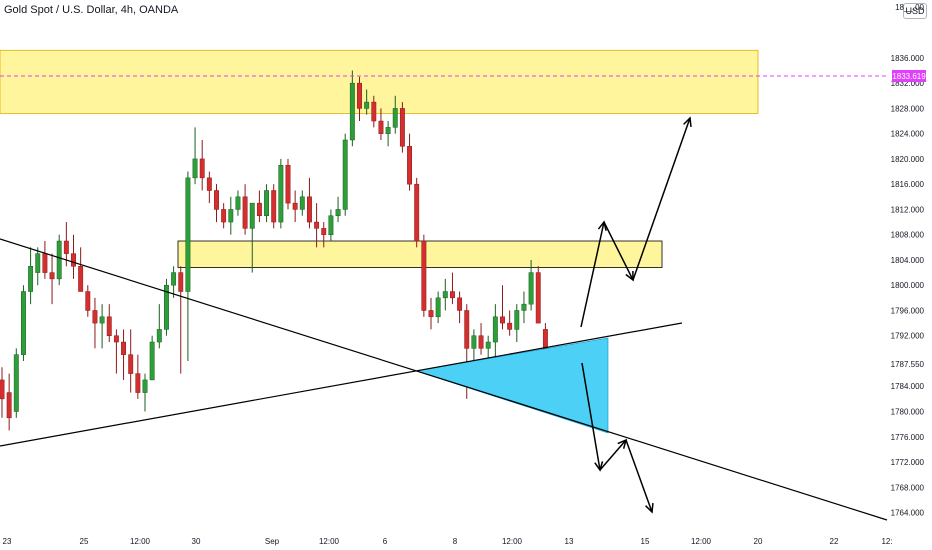  What do you see at coordinates (908, 336) in the screenshot?
I see `y-tick-label: 1792.000` at bounding box center [908, 336].